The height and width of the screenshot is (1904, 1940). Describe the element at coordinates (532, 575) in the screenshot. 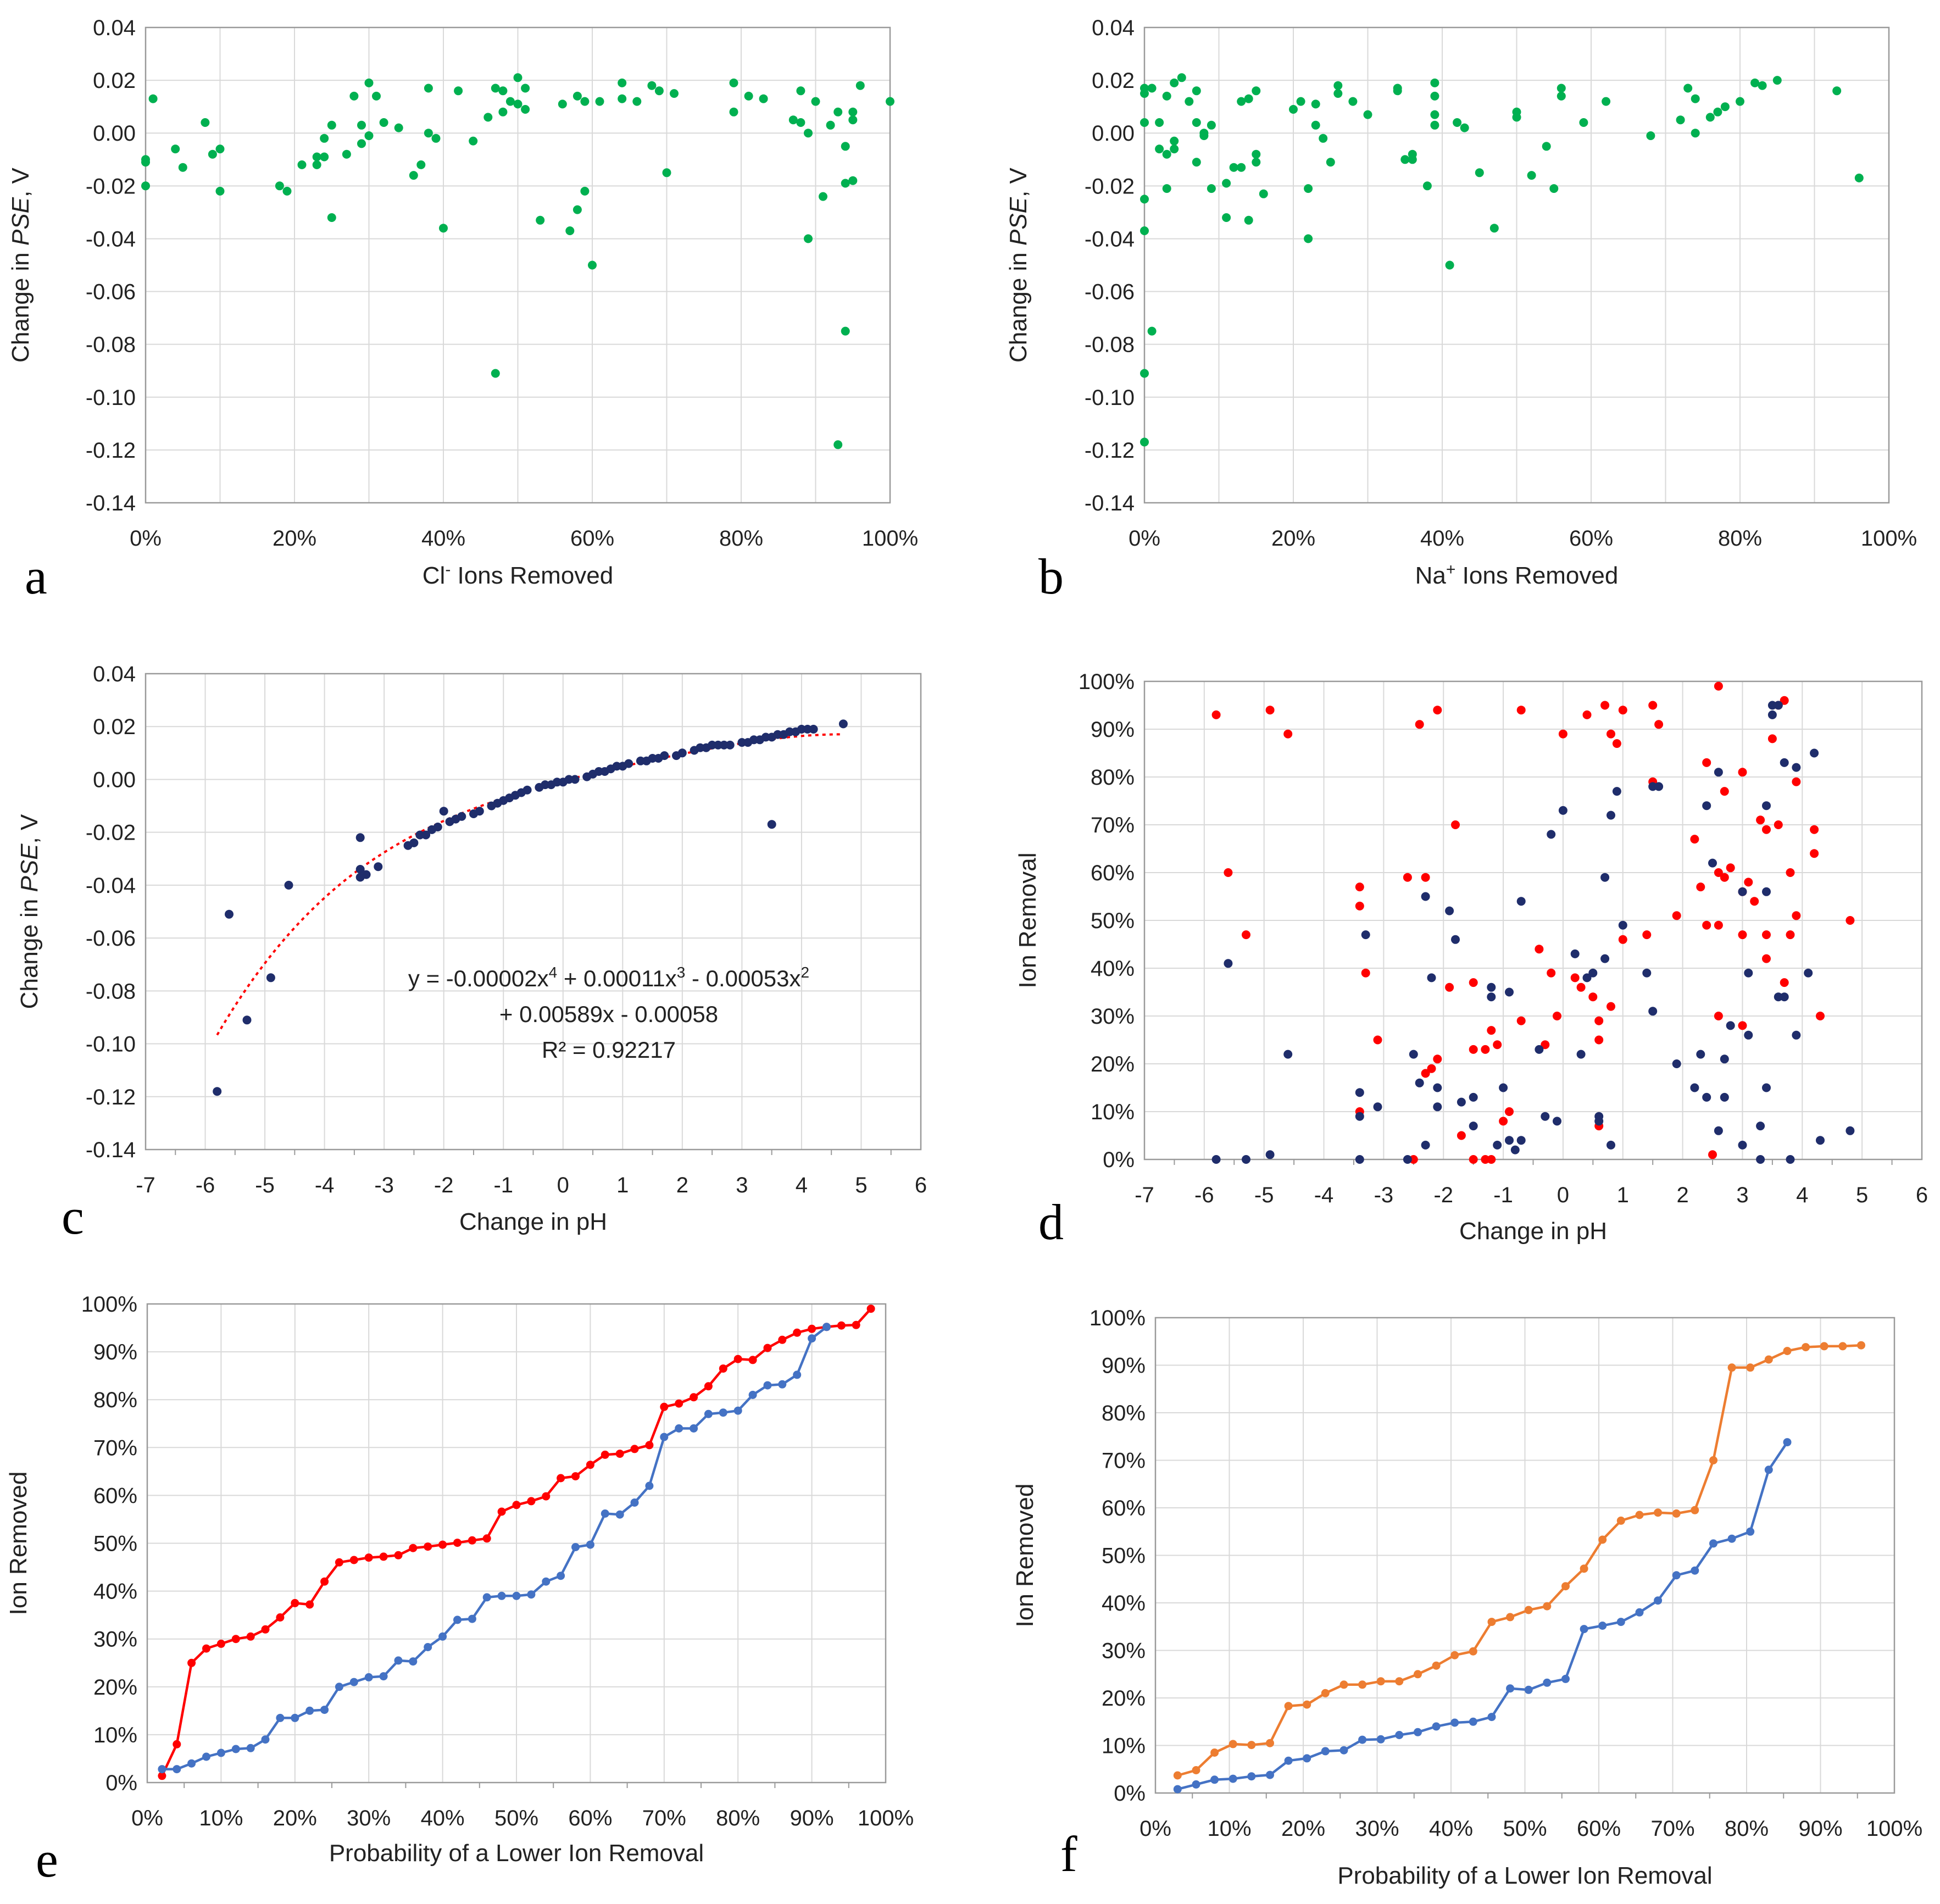

I see `x-axis-label-part: Ions Removed` at that location.